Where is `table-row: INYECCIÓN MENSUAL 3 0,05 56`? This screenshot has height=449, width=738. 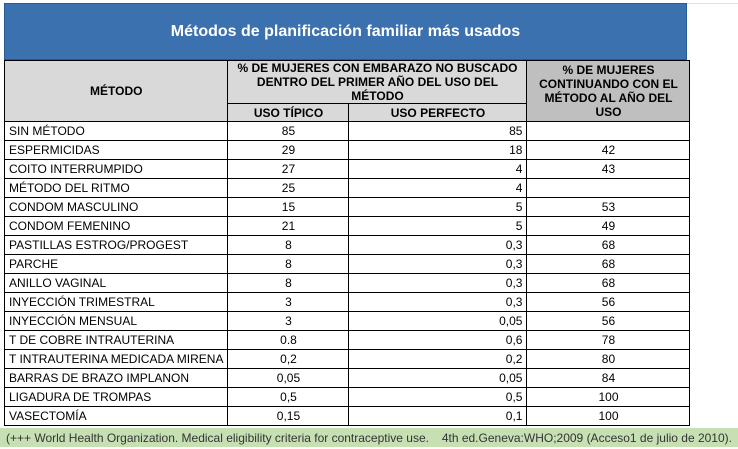 table-row: INYECCIÓN MENSUAL 3 0,05 56 is located at coordinates (347, 321).